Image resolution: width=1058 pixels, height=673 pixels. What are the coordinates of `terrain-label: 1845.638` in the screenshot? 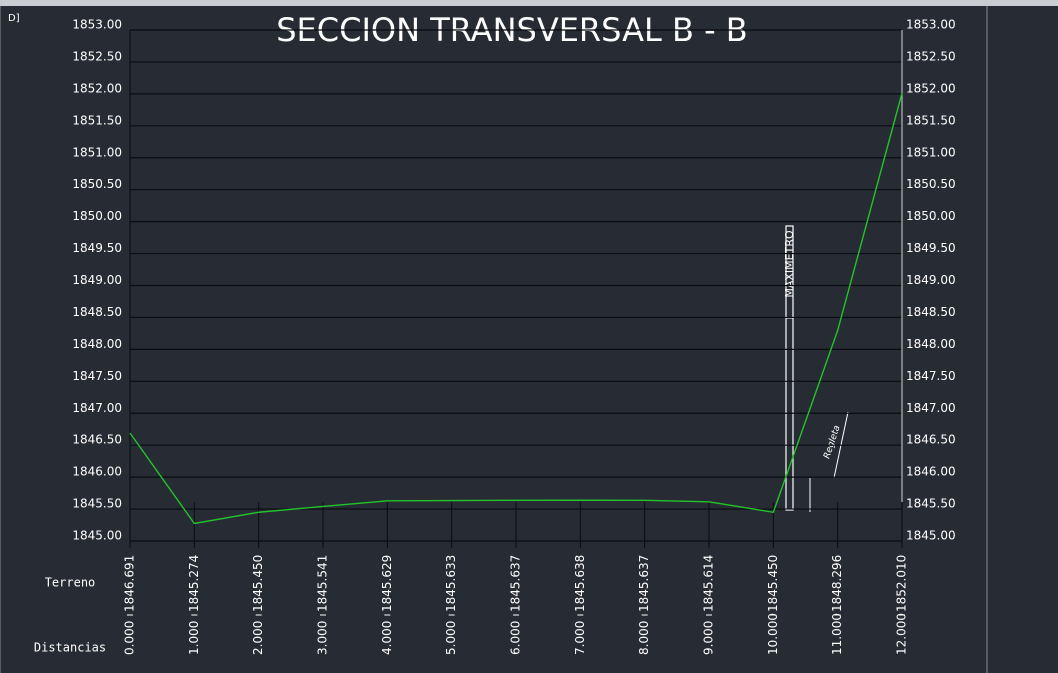 It's located at (580, 583).